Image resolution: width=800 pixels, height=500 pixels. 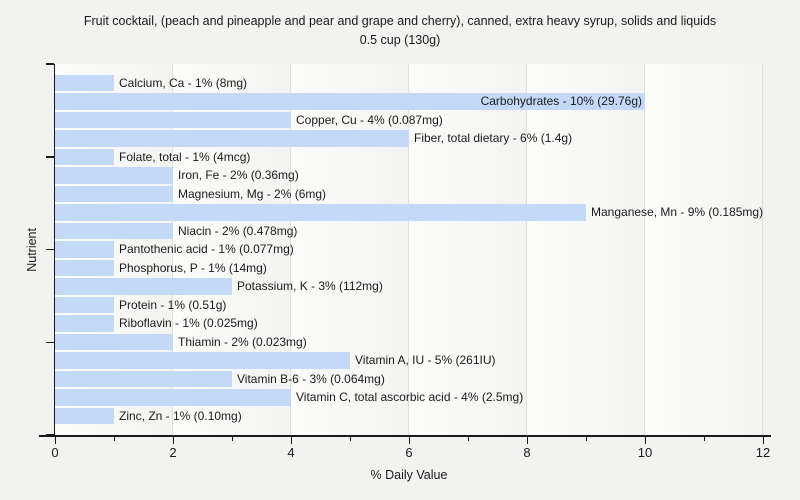 What do you see at coordinates (493, 138) in the screenshot?
I see `bar-label: Fiber, total dietary - 6% (1.4g)` at bounding box center [493, 138].